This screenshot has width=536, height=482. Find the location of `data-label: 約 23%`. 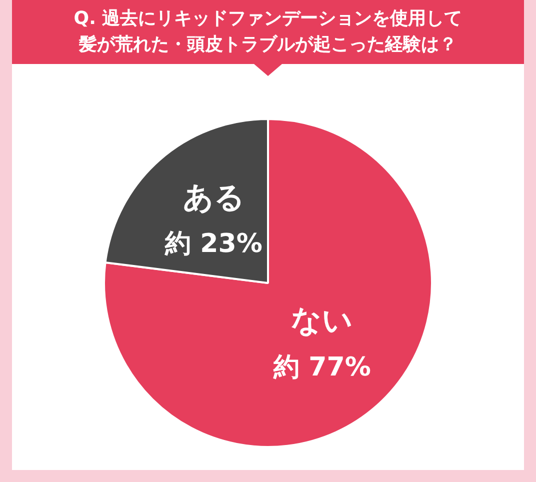

data-label: 約 23% is located at coordinates (213, 244).